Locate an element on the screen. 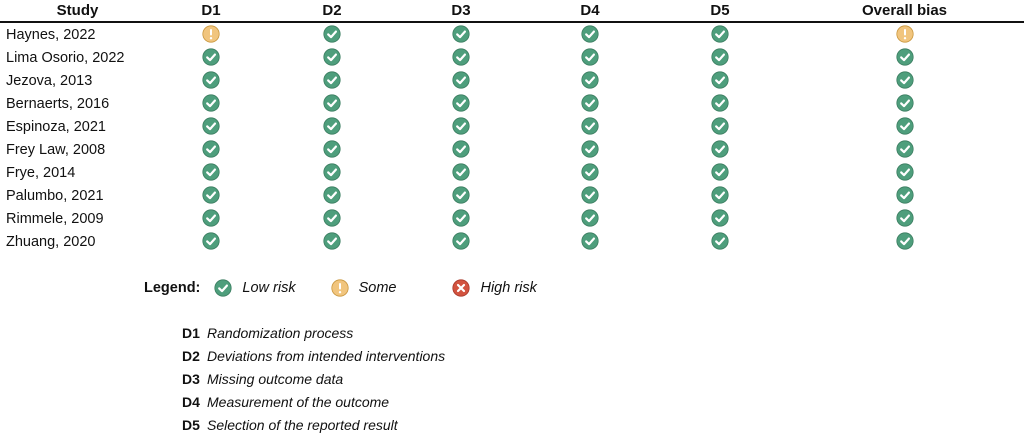 This screenshot has width=1024, height=438. column-header-d3: D3 is located at coordinates (461, 11).